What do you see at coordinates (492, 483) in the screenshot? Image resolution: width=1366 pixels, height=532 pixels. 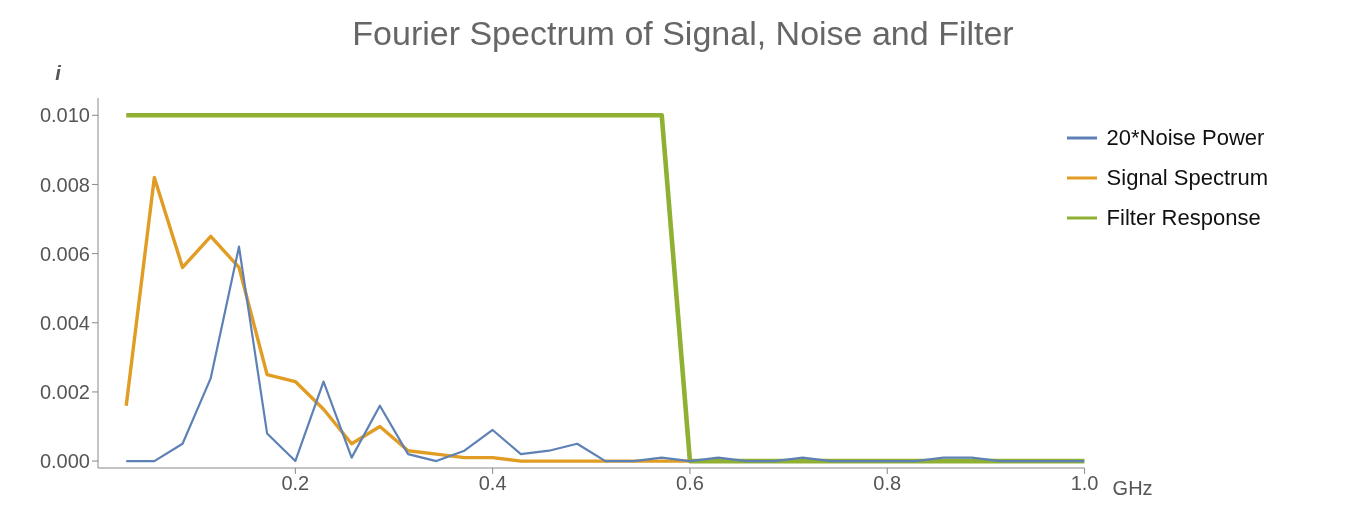 I see `x-tick-label: 0.4` at bounding box center [492, 483].